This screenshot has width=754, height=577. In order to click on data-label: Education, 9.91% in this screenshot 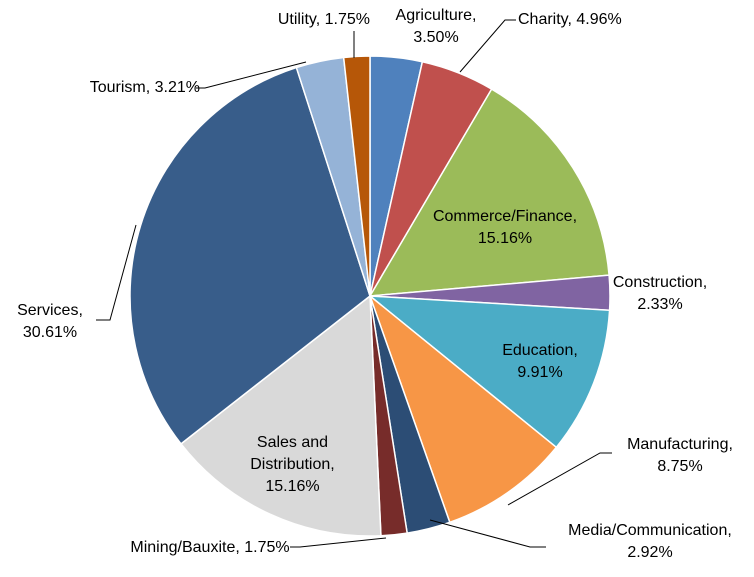, I will do `click(540, 362)`.